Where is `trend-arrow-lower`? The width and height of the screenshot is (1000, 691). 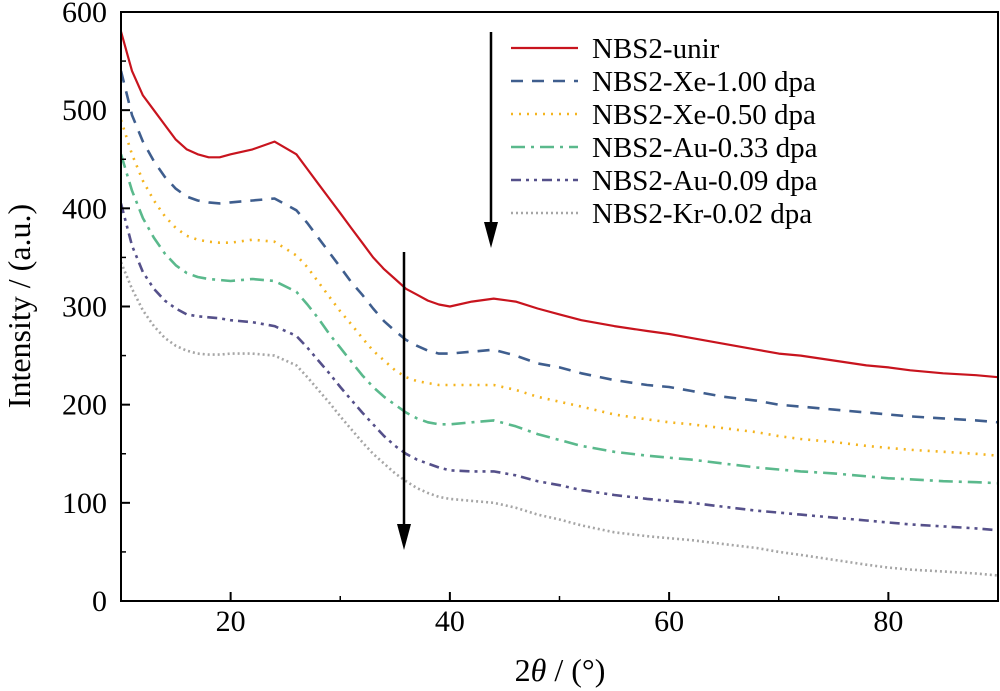 trend-arrow-lower is located at coordinates (404, 401).